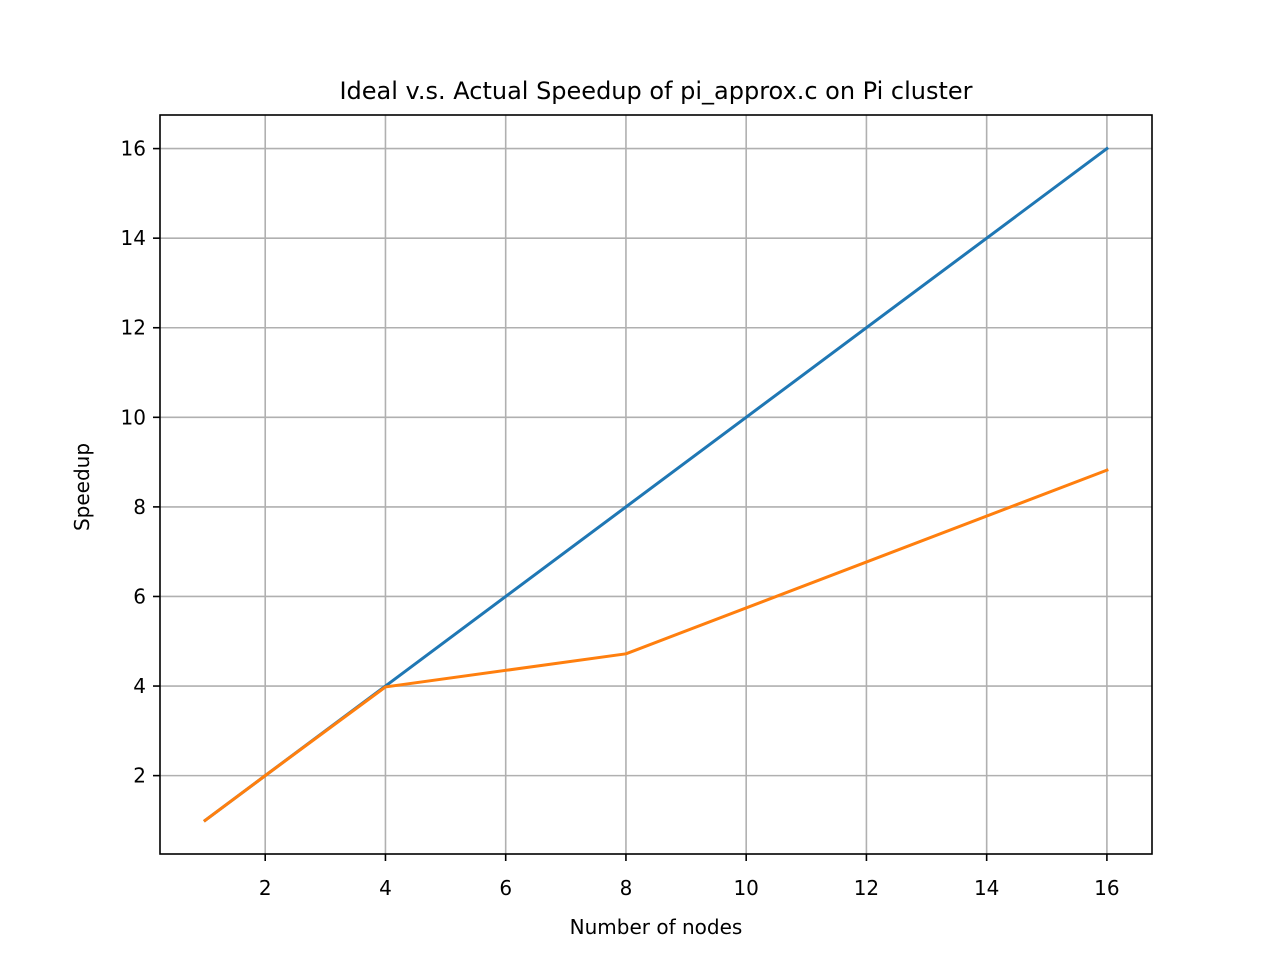 Image resolution: width=1280 pixels, height=960 pixels. I want to click on x-tick-label: 16, so click(1106, 888).